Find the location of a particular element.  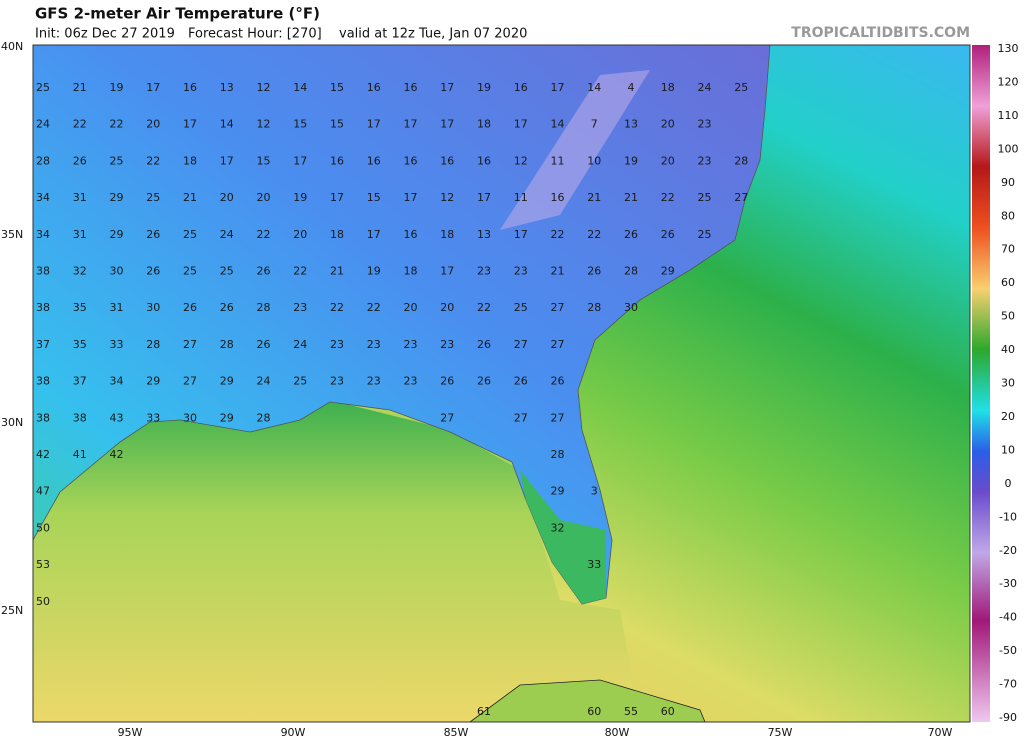

colorbar-label: 80 is located at coordinates (1008, 215).